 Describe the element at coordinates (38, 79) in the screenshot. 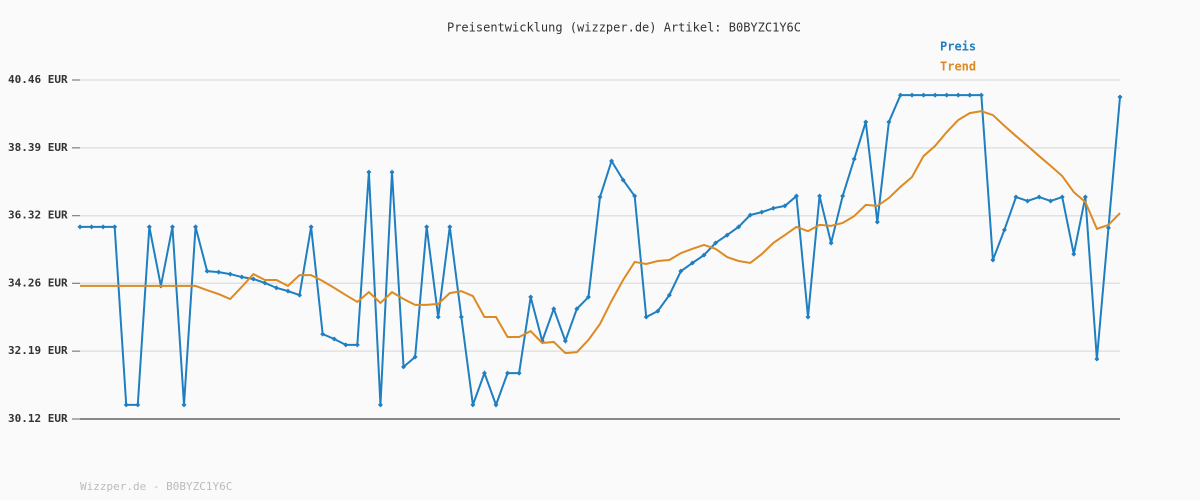

I see `y-tick-label: 40.46 EUR` at that location.